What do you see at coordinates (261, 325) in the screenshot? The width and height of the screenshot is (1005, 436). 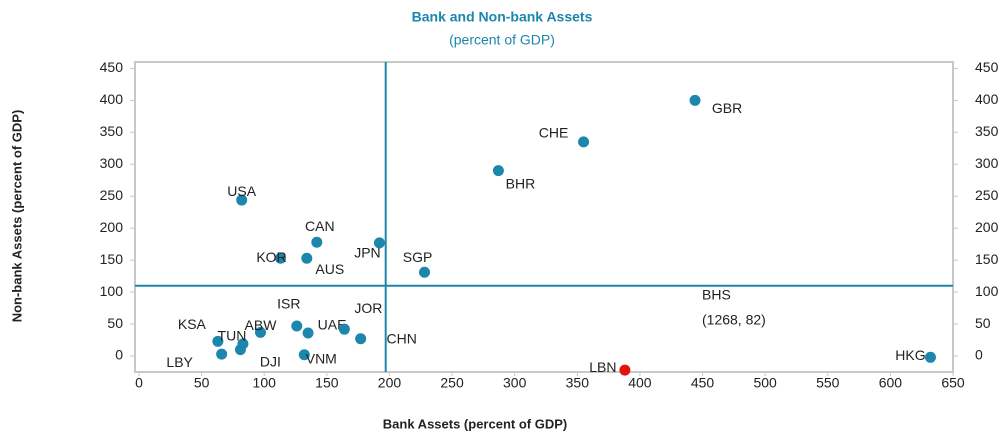 I see `point-label: ABW` at bounding box center [261, 325].